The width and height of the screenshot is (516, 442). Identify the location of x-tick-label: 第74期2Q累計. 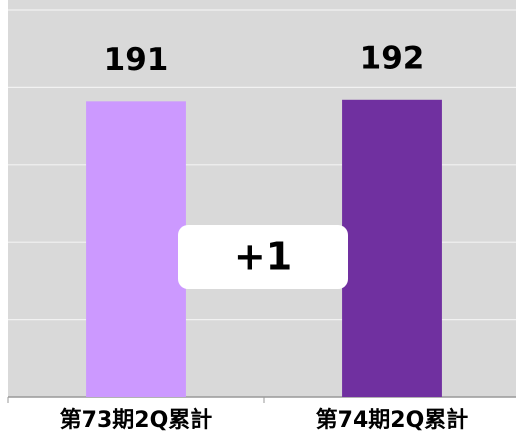
(392, 420).